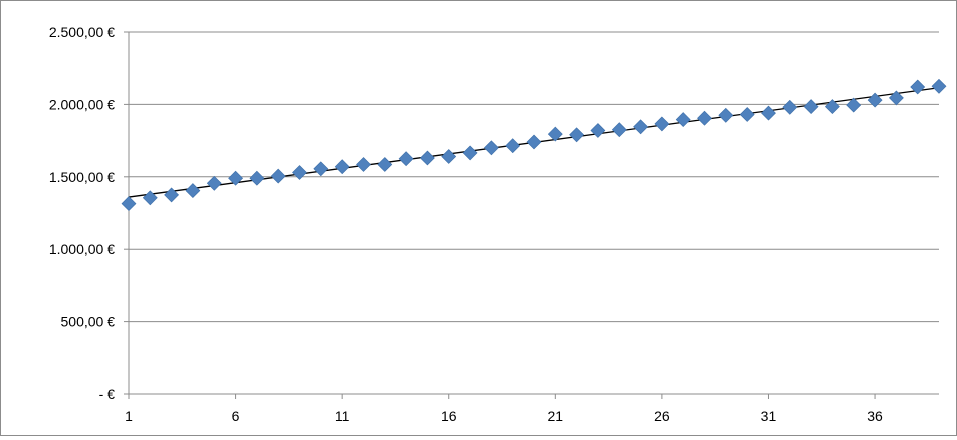 This screenshot has height=440, width=957. What do you see at coordinates (504, 416) in the screenshot?
I see `x-axis-tick-labels: 1 6 11 16 21 26 31 36` at bounding box center [504, 416].